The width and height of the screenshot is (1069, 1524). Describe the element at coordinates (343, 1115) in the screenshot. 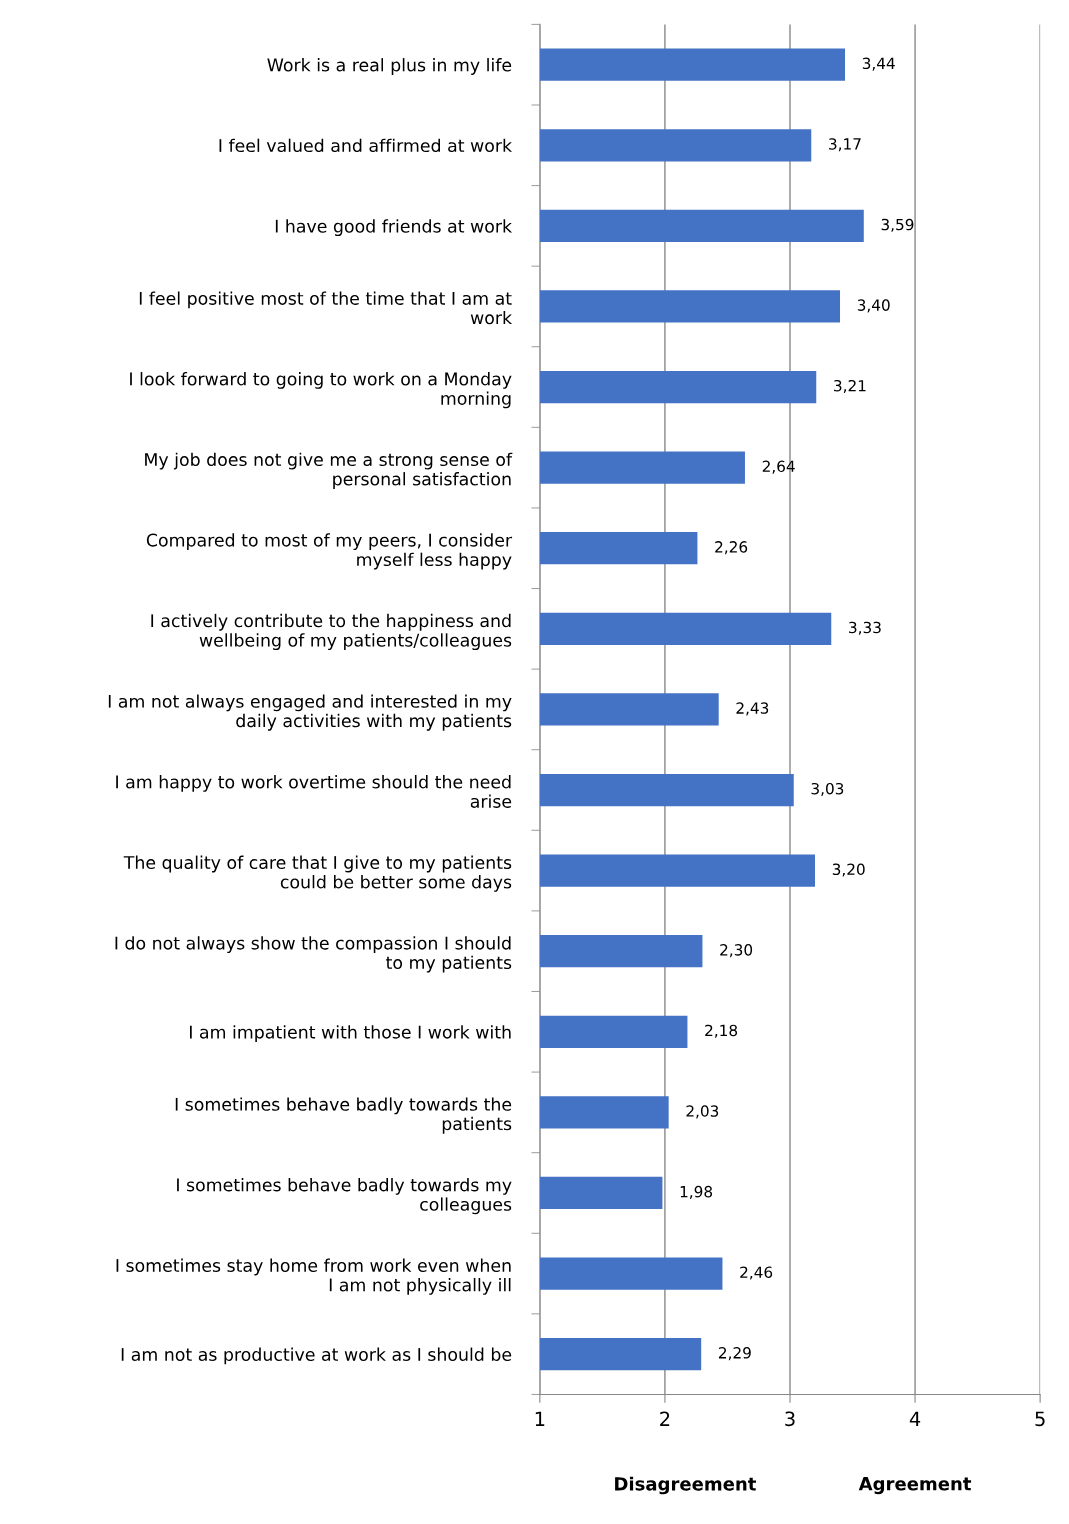

I see `y-tick-label: I sometimes behave badly towards the patients` at that location.